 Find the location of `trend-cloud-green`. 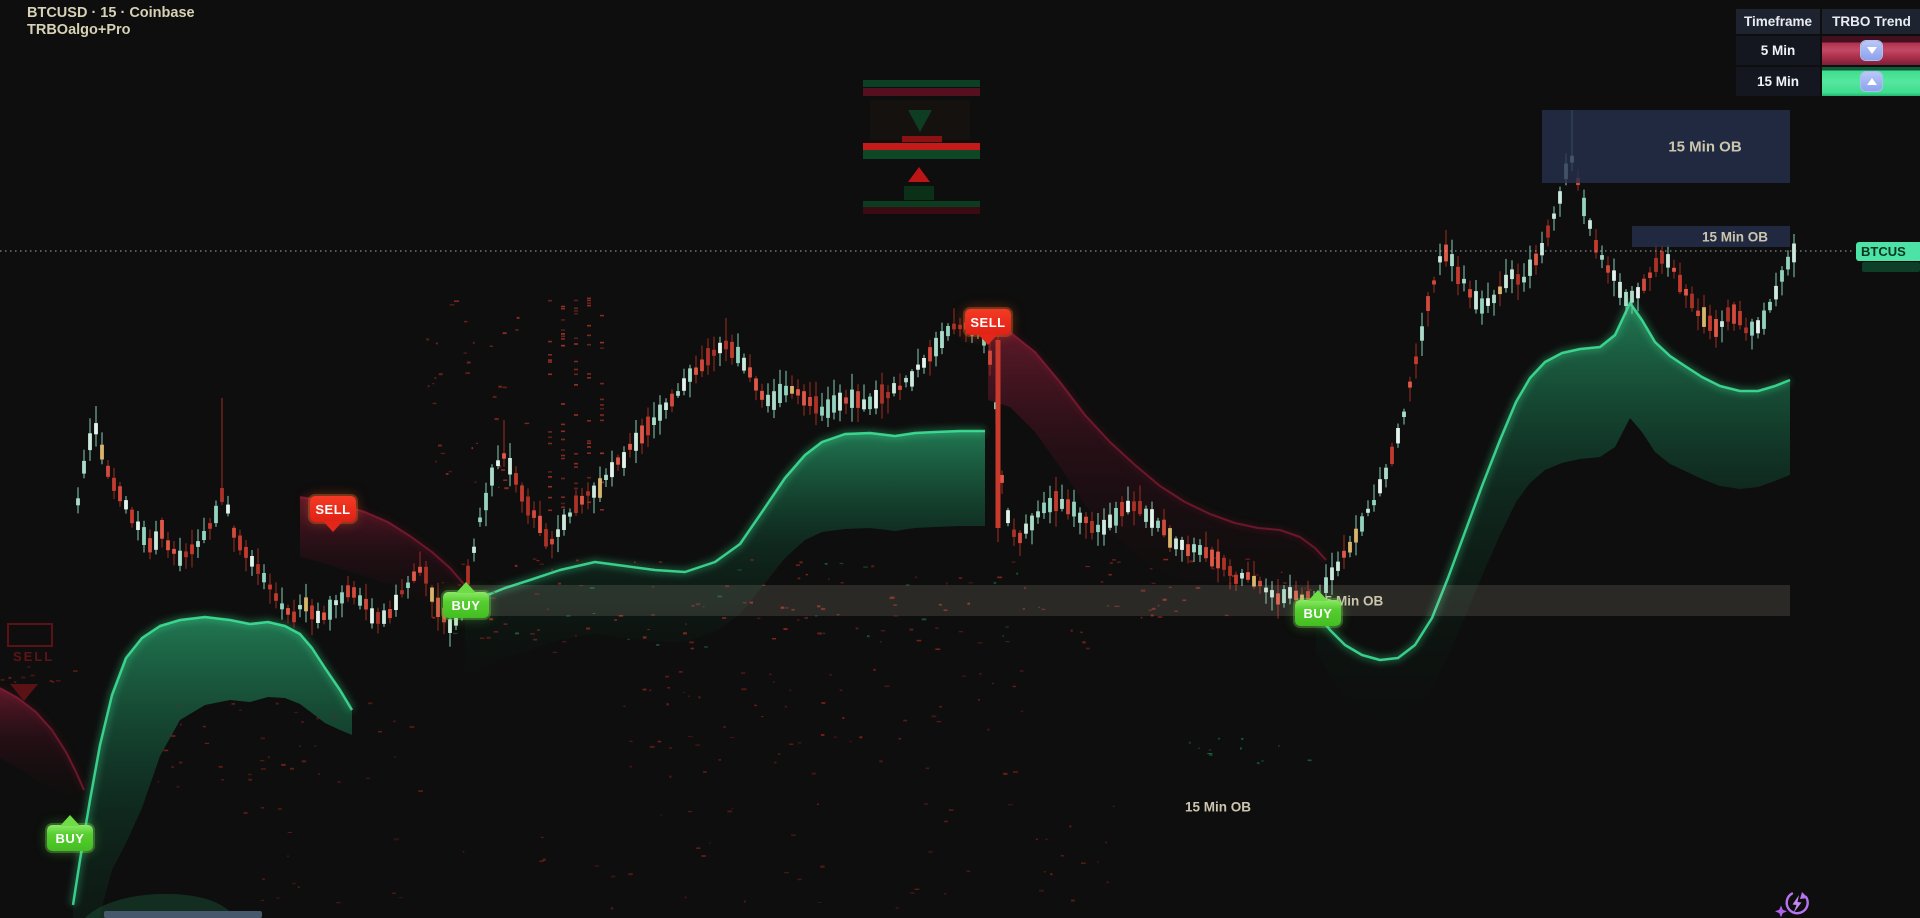

trend-cloud-green is located at coordinates (212, 767).